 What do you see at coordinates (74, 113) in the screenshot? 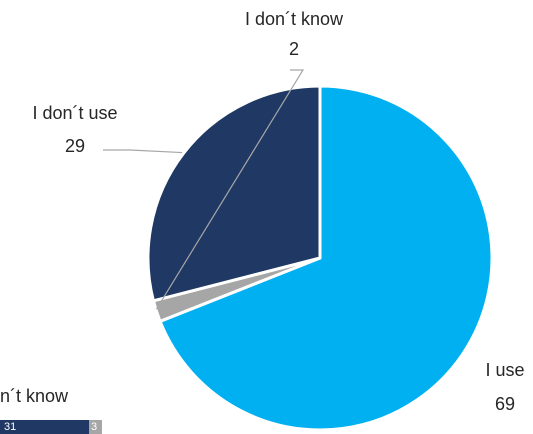
I see `label-dont-use-name: I don´t use` at bounding box center [74, 113].